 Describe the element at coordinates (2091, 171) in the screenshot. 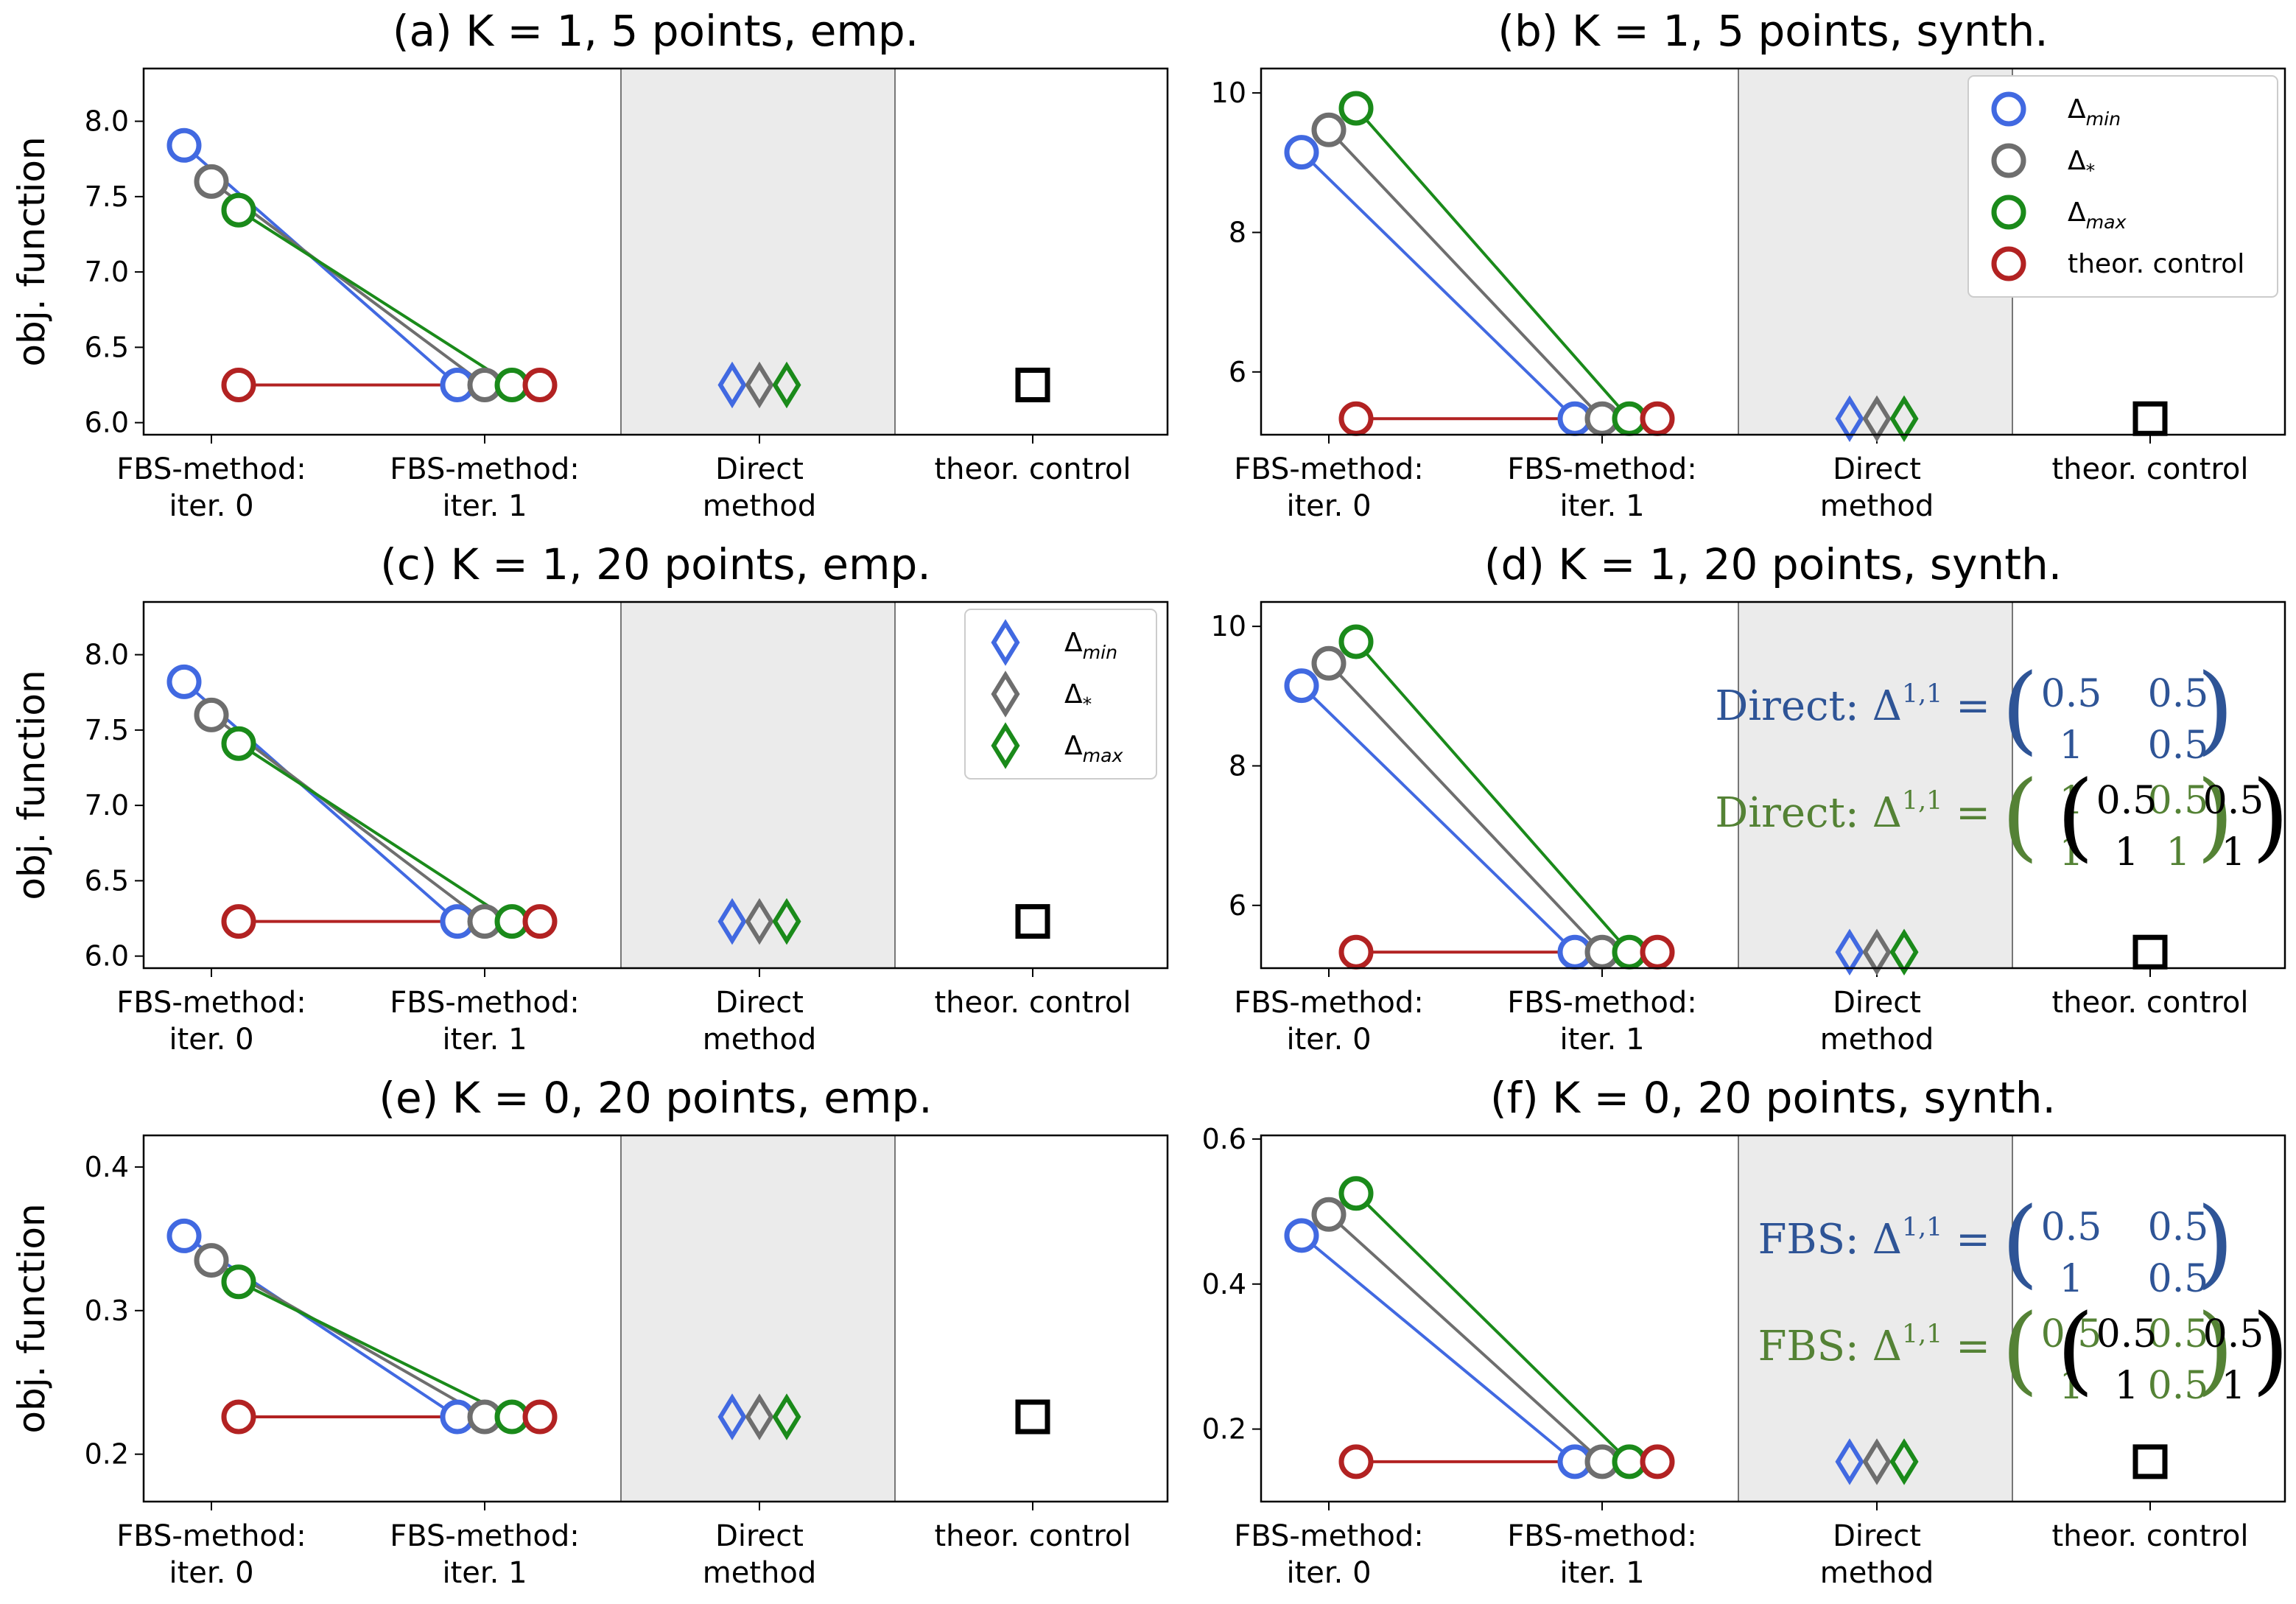

I see `legend-label-sub: *` at that location.